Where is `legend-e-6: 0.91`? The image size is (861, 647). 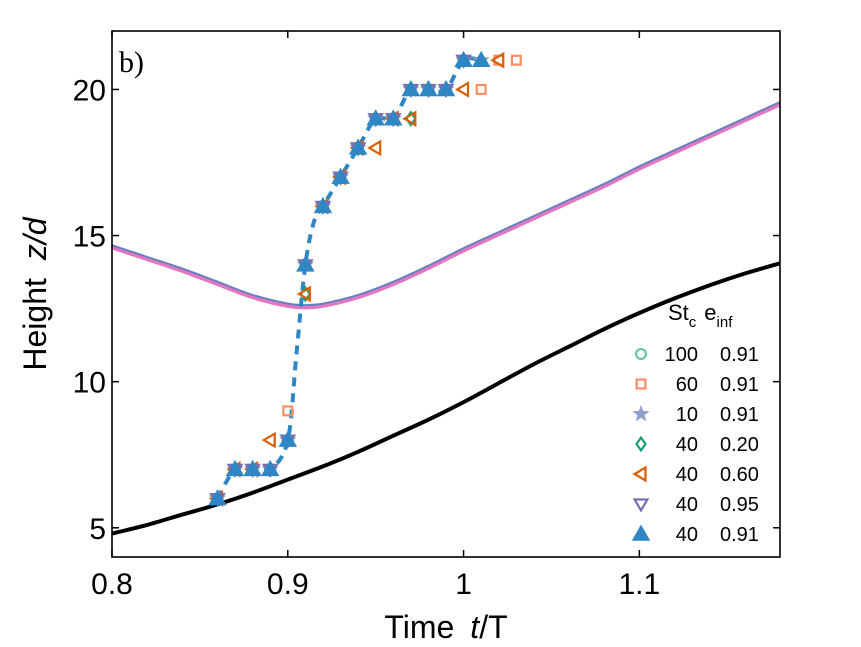
legend-e-6: 0.91 is located at coordinates (739, 535).